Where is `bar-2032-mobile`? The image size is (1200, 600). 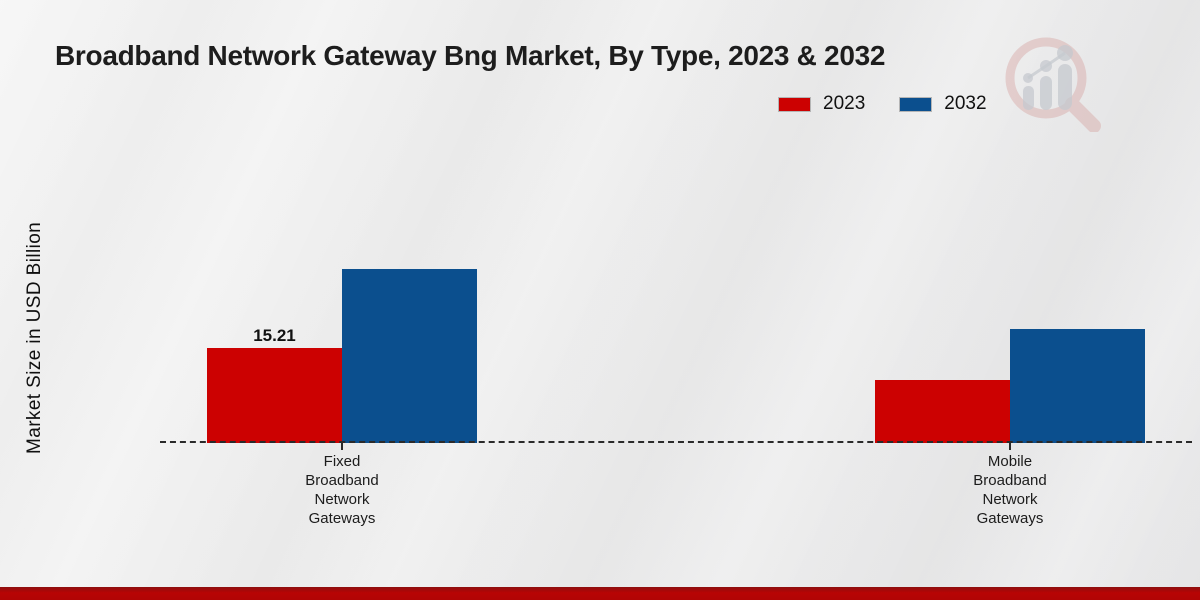 bar-2032-mobile is located at coordinates (1077, 386).